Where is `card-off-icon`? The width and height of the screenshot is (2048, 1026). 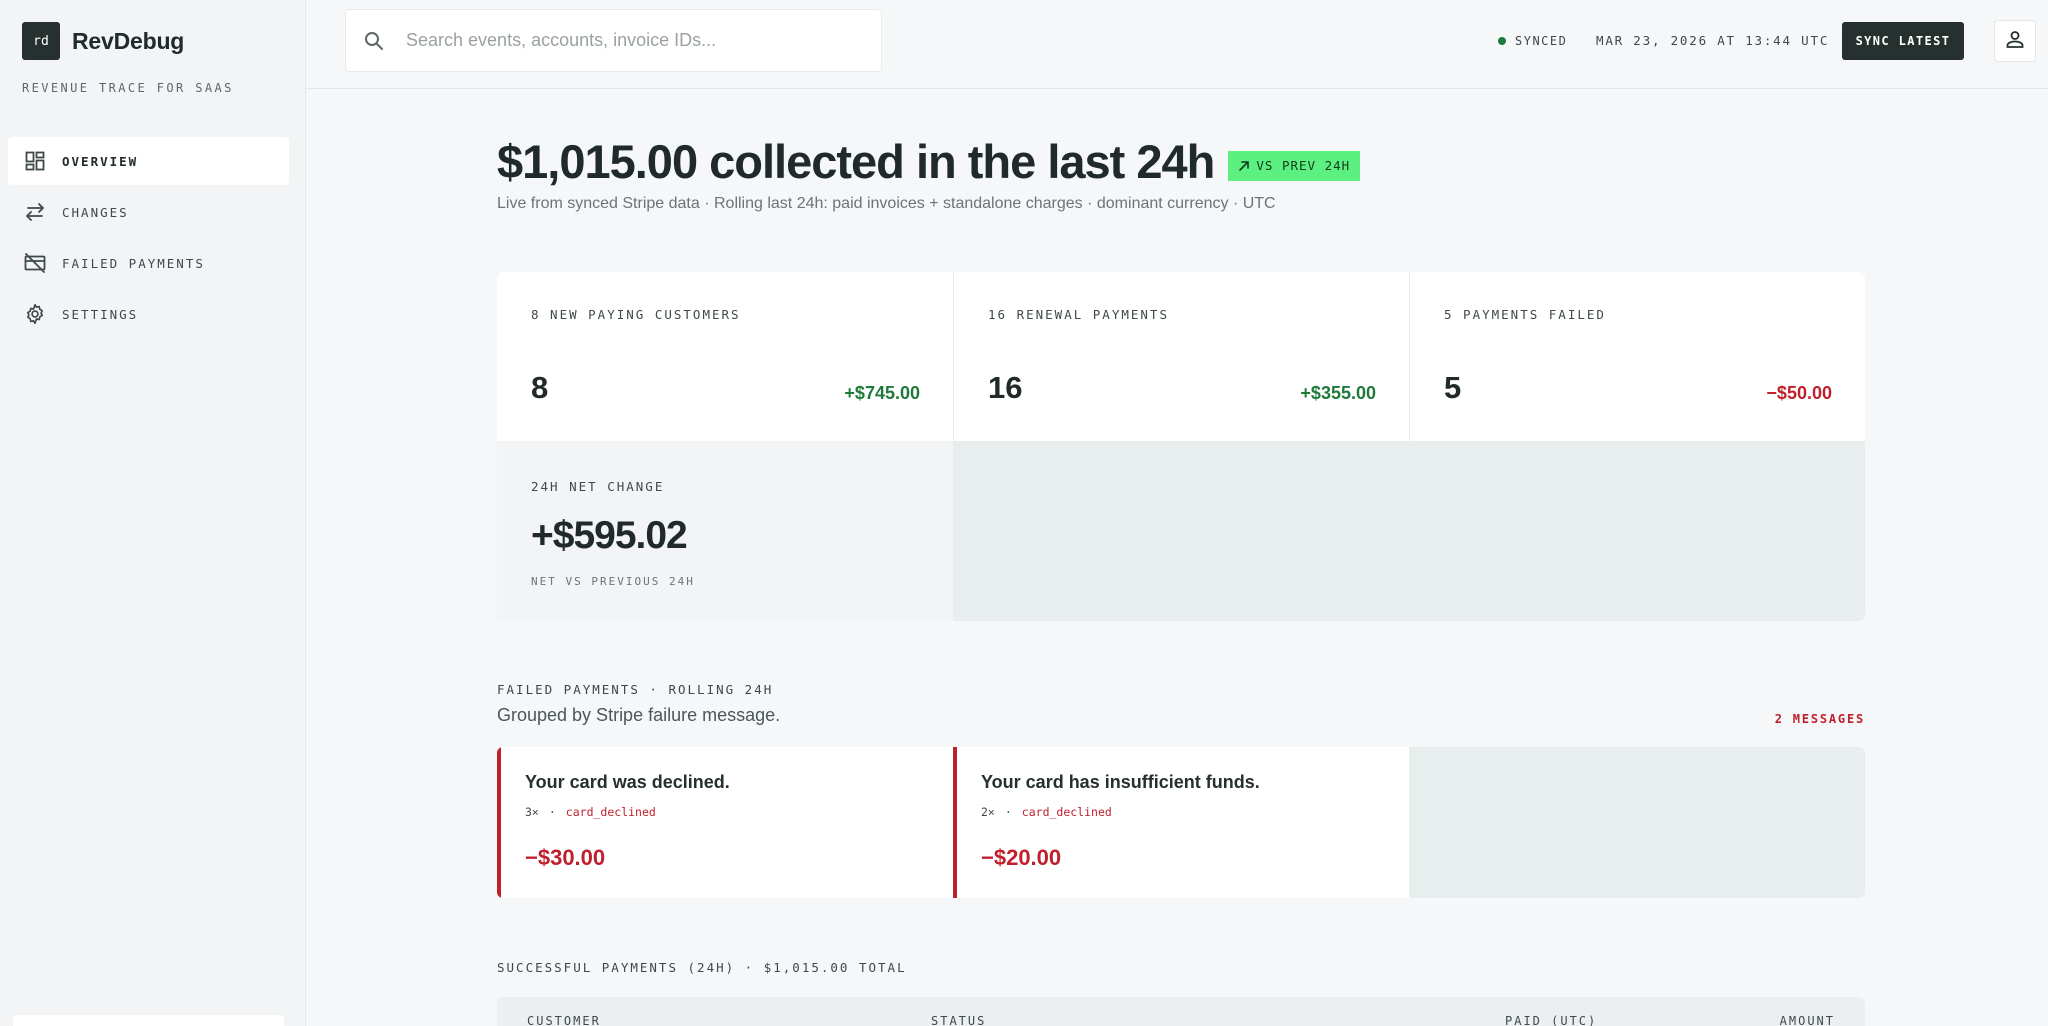 card-off-icon is located at coordinates (35, 263).